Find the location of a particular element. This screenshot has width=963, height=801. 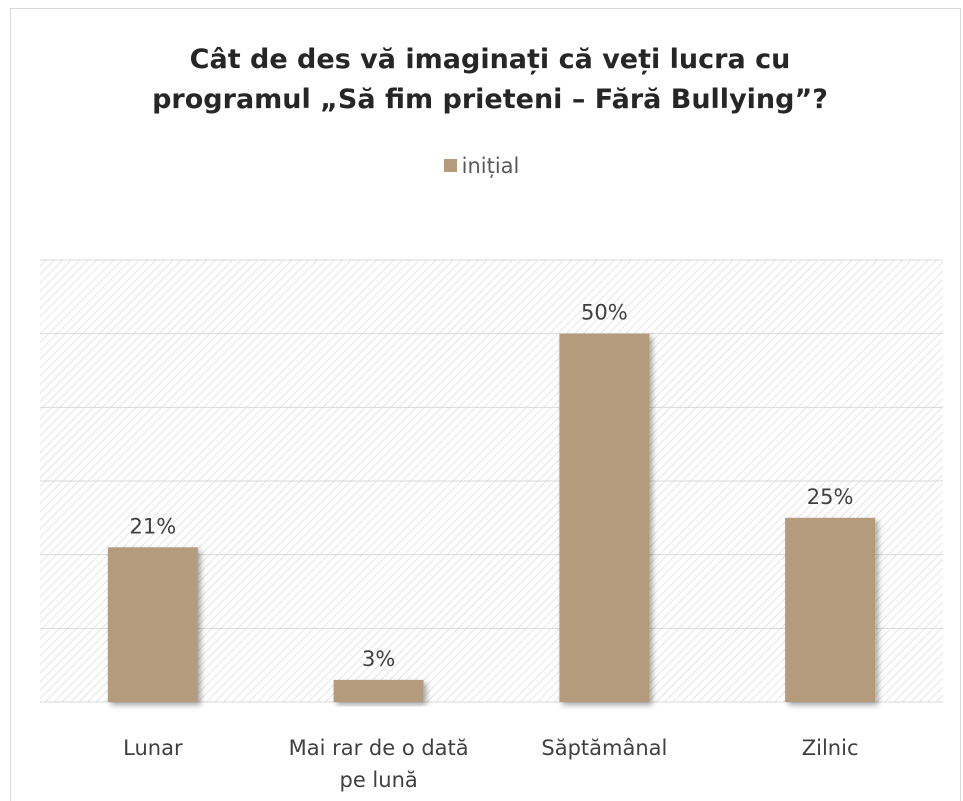

data-label: 25% is located at coordinates (830, 497).